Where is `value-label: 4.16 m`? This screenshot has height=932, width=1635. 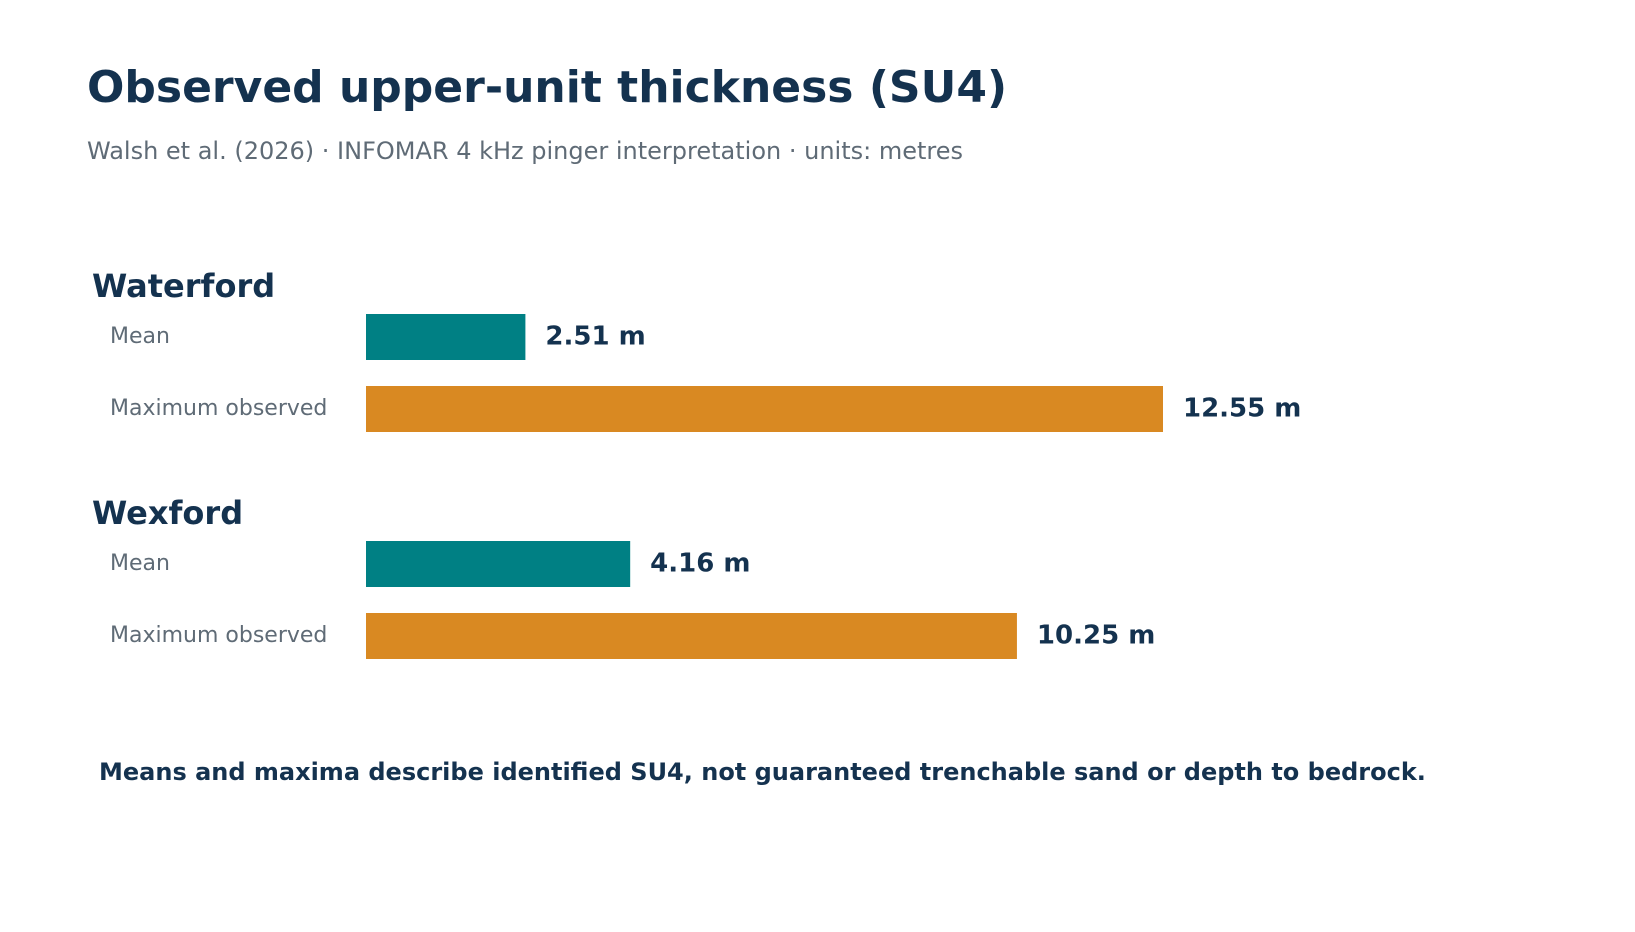
value-label: 4.16 m is located at coordinates (700, 564).